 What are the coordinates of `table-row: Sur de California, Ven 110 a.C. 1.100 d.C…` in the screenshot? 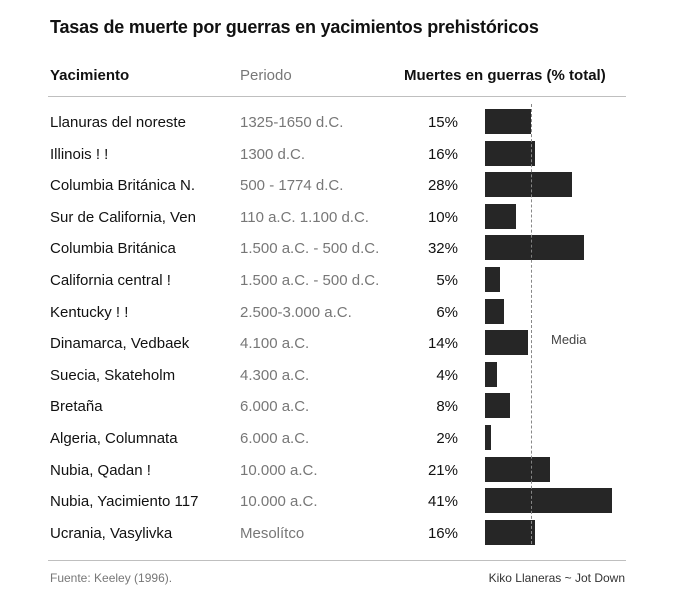 It's located at (342, 217).